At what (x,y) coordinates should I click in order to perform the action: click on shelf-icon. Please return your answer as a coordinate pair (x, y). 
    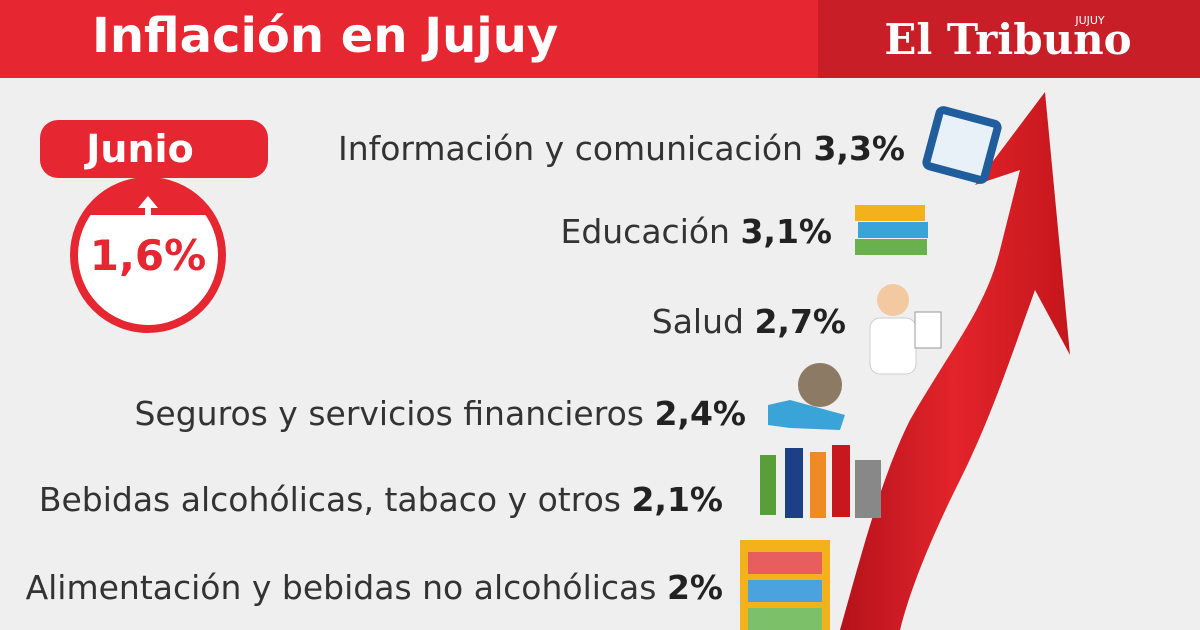
    Looking at the image, I should click on (785, 585).